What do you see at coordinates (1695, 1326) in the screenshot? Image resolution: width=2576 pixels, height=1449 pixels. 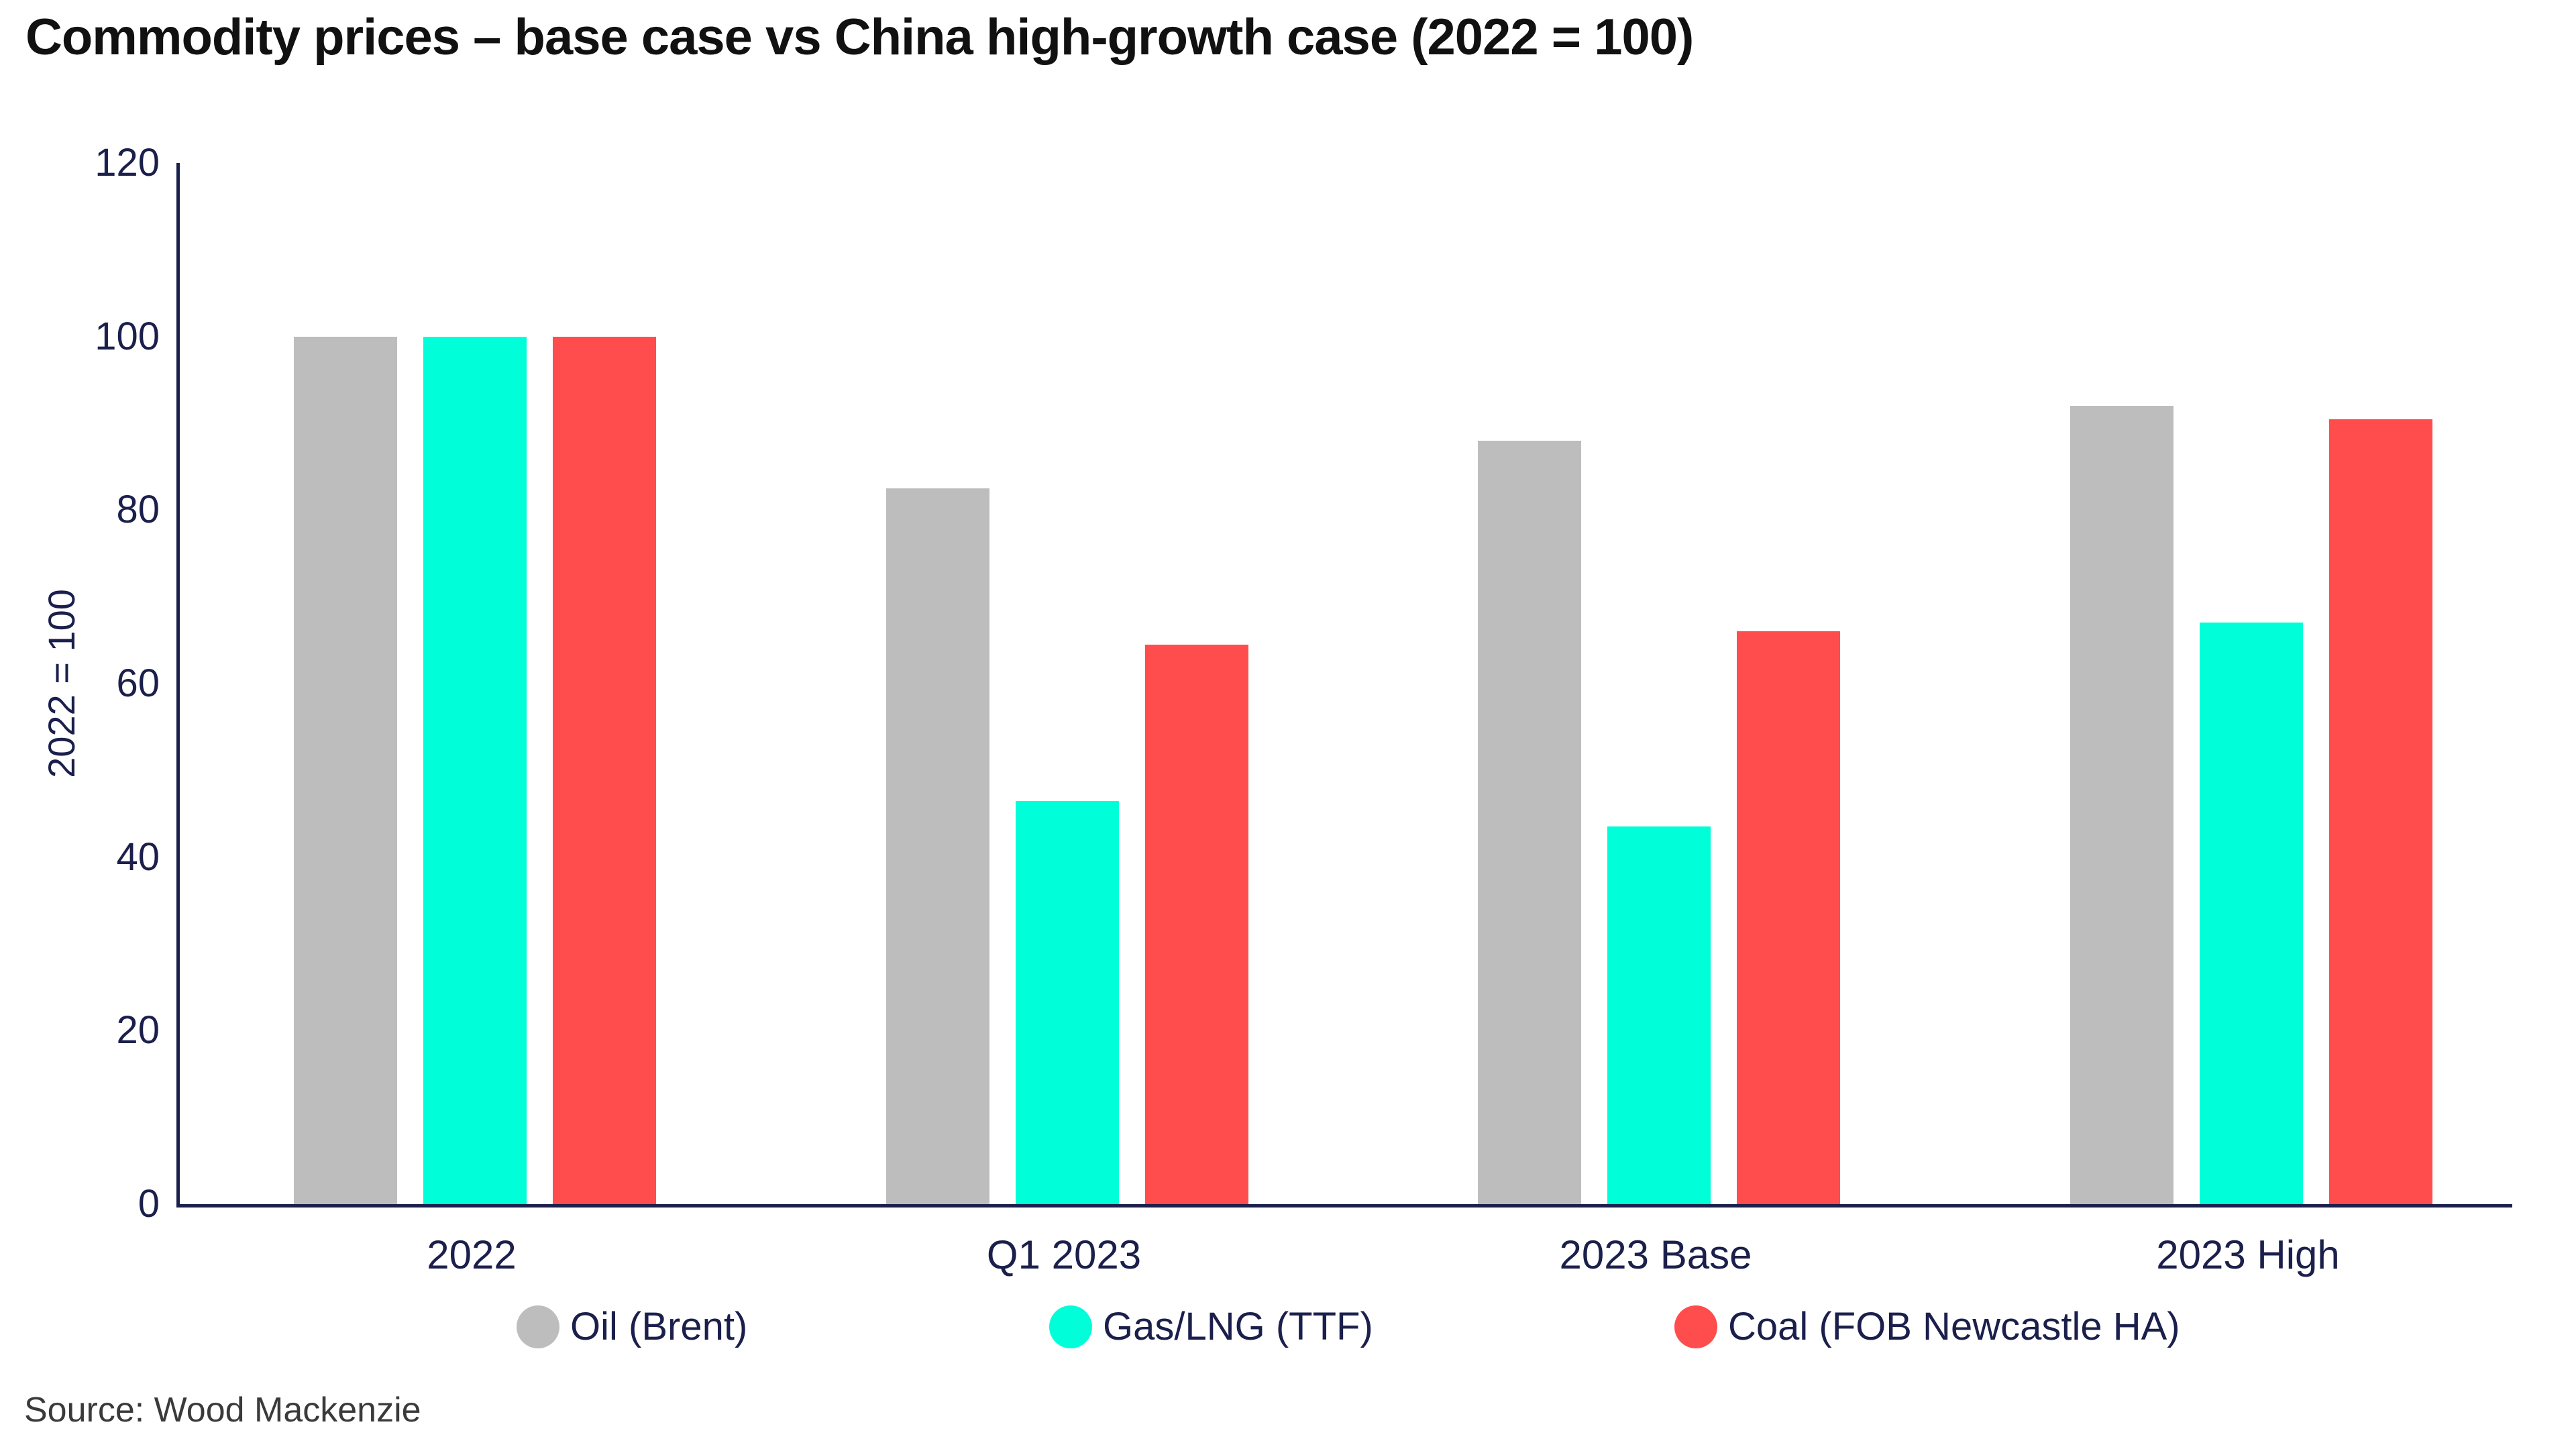 I see `legend-swatch-icon-coal-fob-newcastle-ha` at bounding box center [1695, 1326].